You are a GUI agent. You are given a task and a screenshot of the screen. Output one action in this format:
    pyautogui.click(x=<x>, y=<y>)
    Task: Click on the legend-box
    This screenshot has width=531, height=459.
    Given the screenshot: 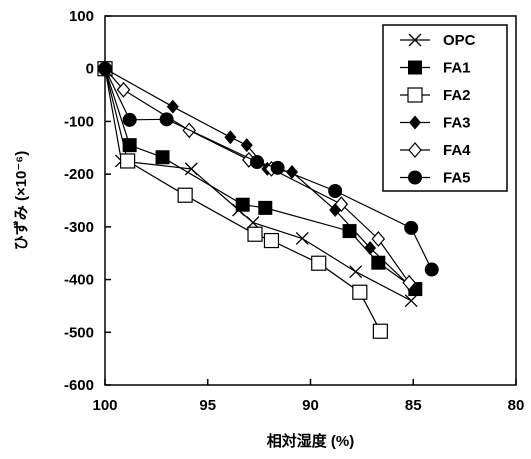 What is the action you would take?
    pyautogui.click(x=445, y=108)
    